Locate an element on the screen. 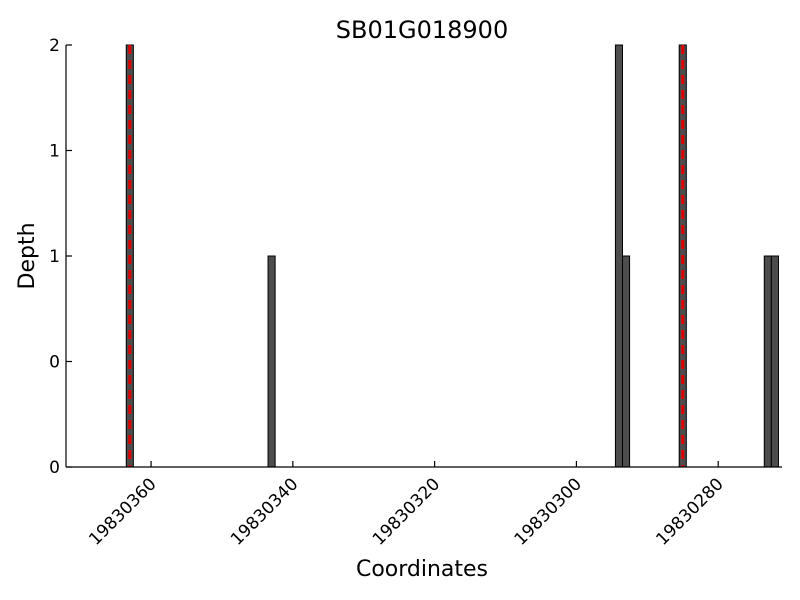  y-tick-label-3: 1 is located at coordinates (54, 152).